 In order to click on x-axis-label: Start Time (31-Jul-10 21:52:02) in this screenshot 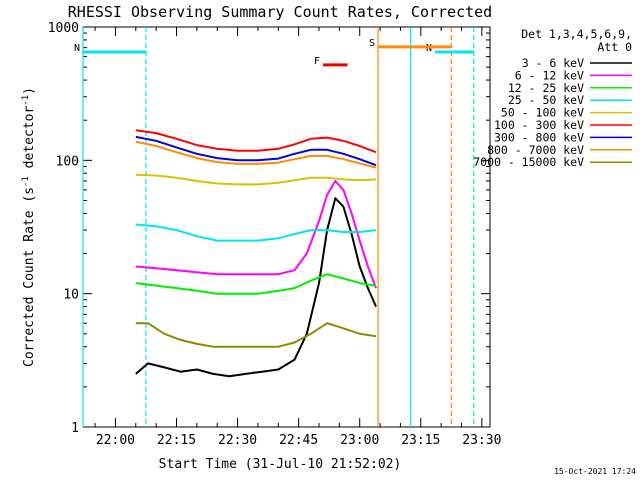, I will do `click(280, 464)`.